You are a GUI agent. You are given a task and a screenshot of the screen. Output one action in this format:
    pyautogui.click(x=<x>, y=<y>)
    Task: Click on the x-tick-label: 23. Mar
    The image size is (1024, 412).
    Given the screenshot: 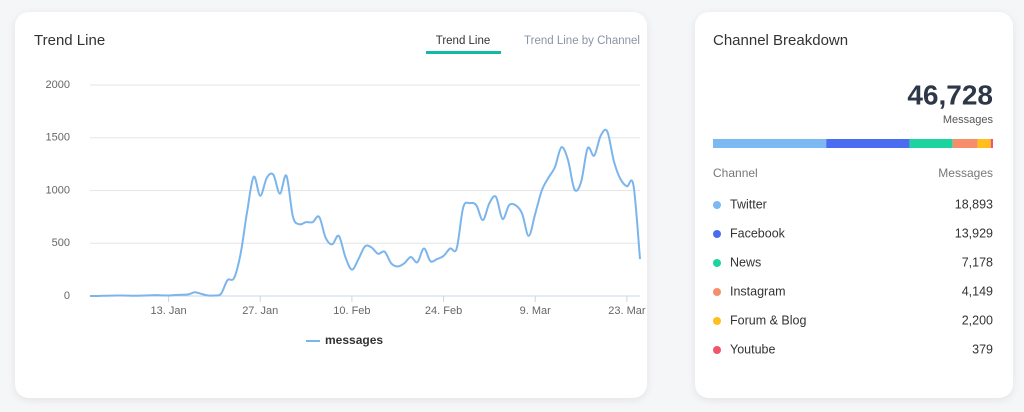 What is the action you would take?
    pyautogui.click(x=627, y=311)
    